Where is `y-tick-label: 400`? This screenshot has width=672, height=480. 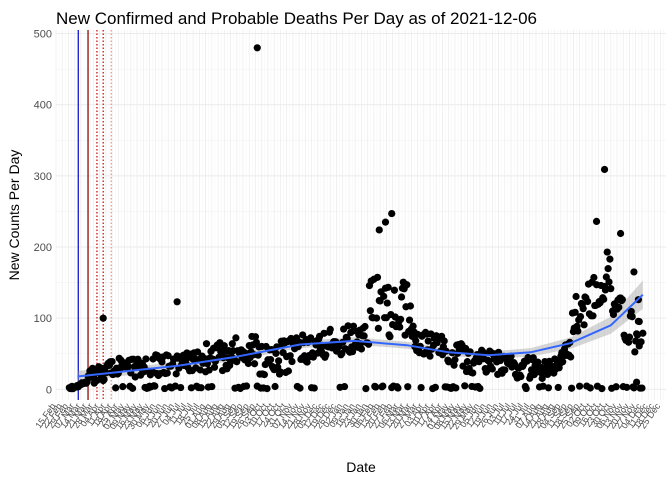
y-tick-label: 400 is located at coordinates (43, 106).